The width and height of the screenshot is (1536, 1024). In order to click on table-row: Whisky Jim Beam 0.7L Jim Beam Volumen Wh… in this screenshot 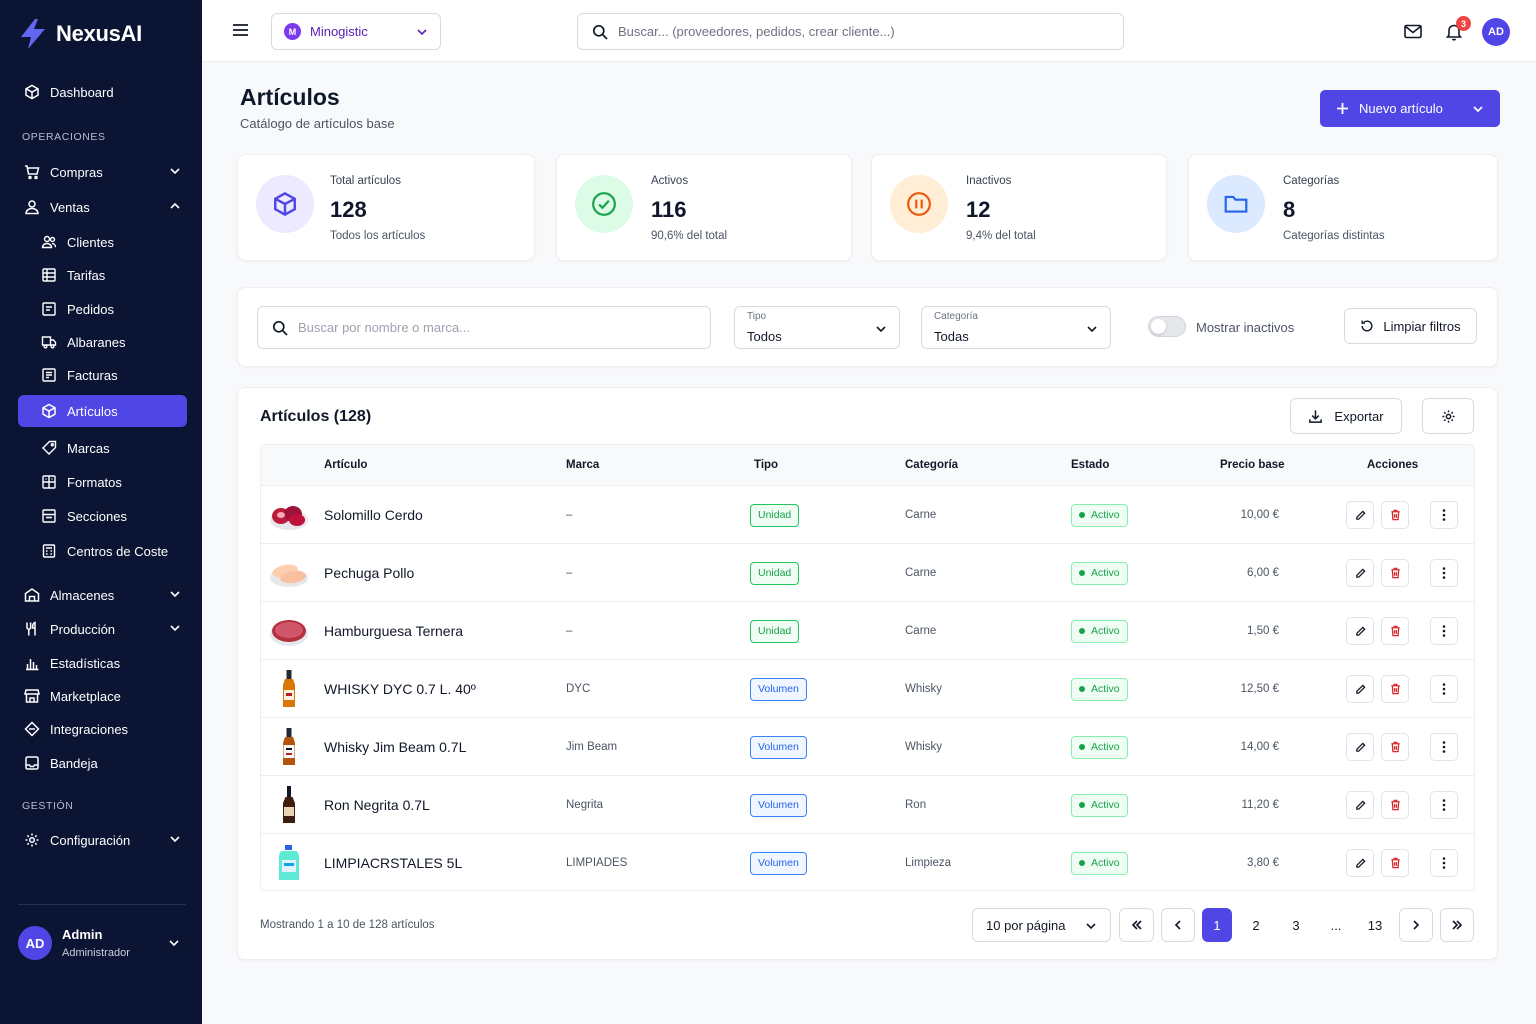, I will do `click(867, 747)`.